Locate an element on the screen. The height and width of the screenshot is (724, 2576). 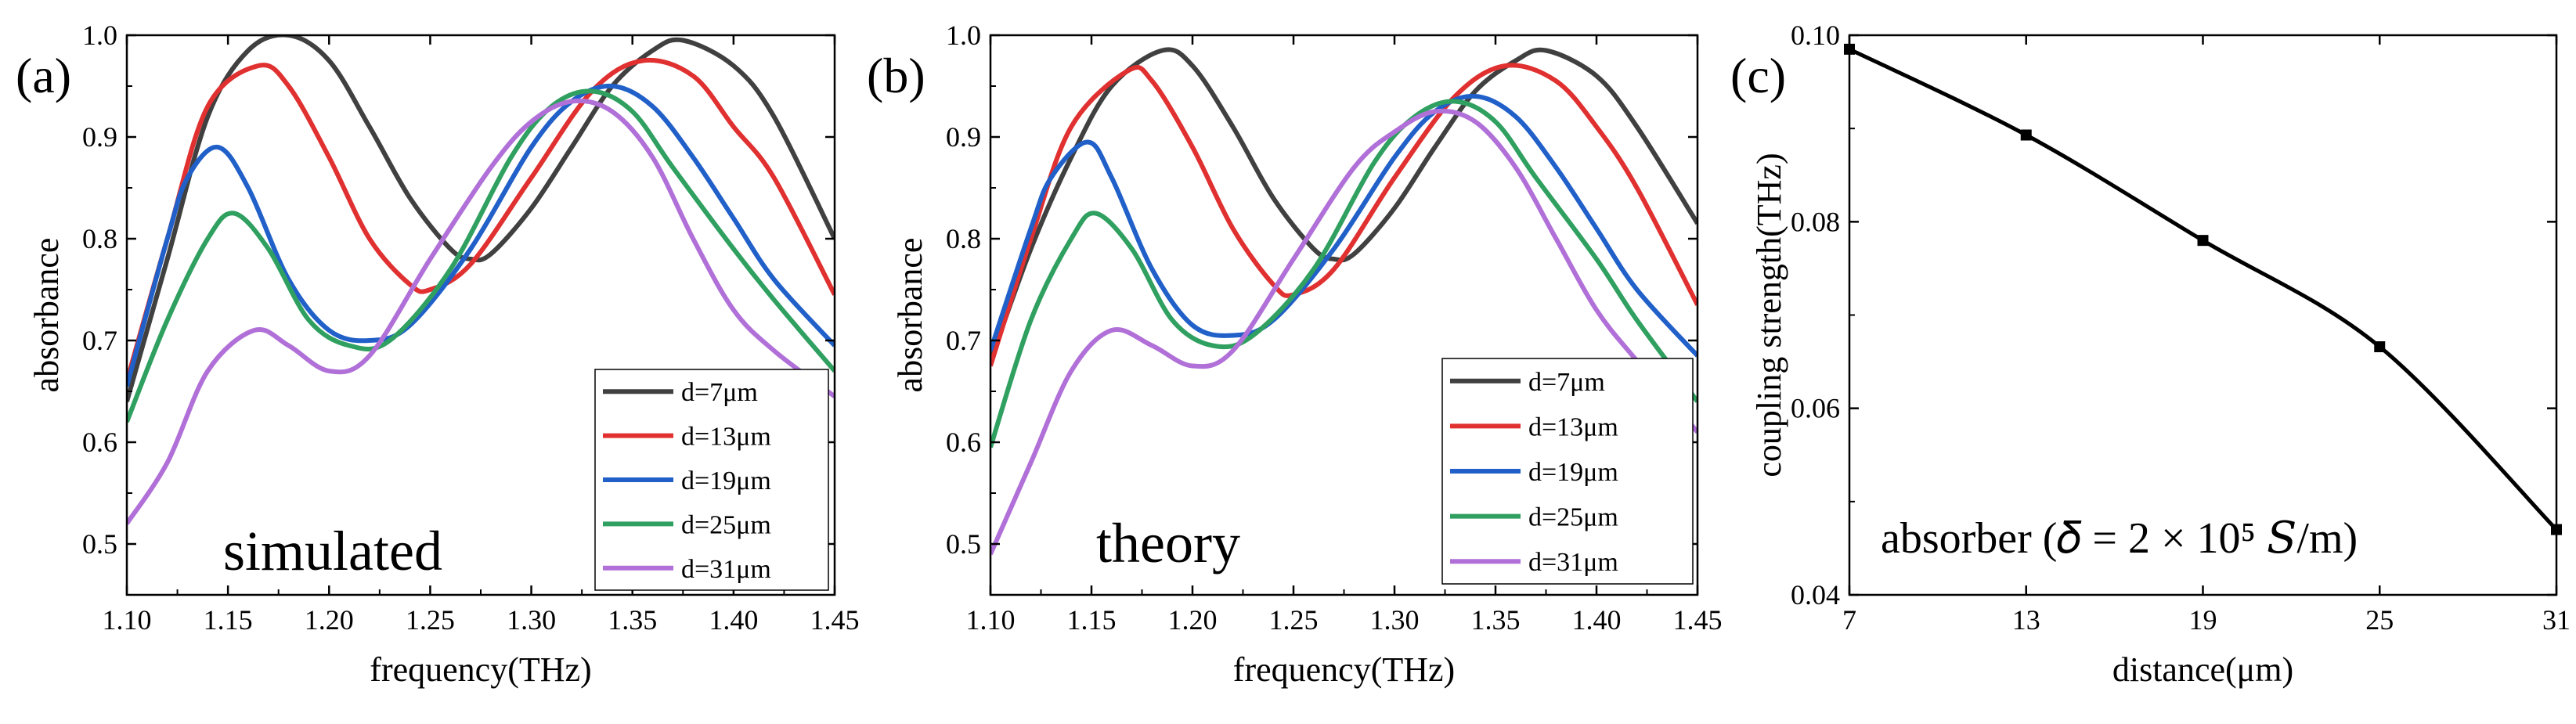
panel-annotation: theory is located at coordinates (1168, 544).